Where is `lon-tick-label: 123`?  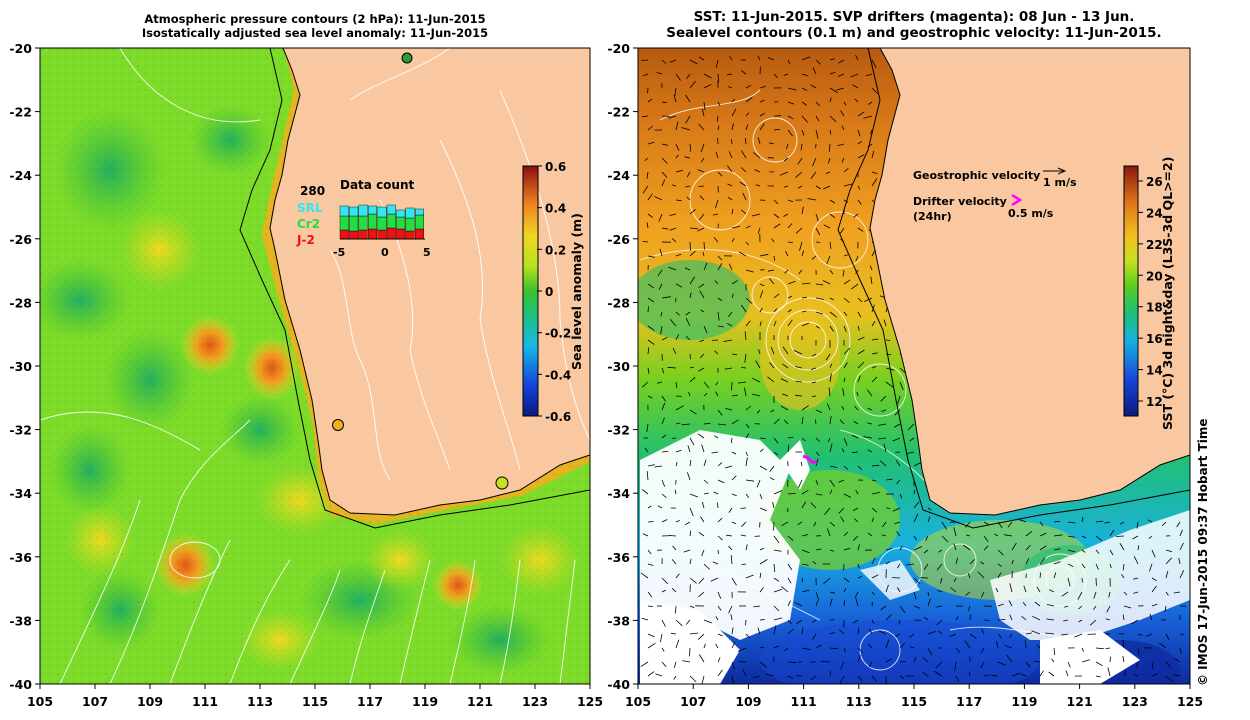 lon-tick-label: 123 is located at coordinates (535, 701).